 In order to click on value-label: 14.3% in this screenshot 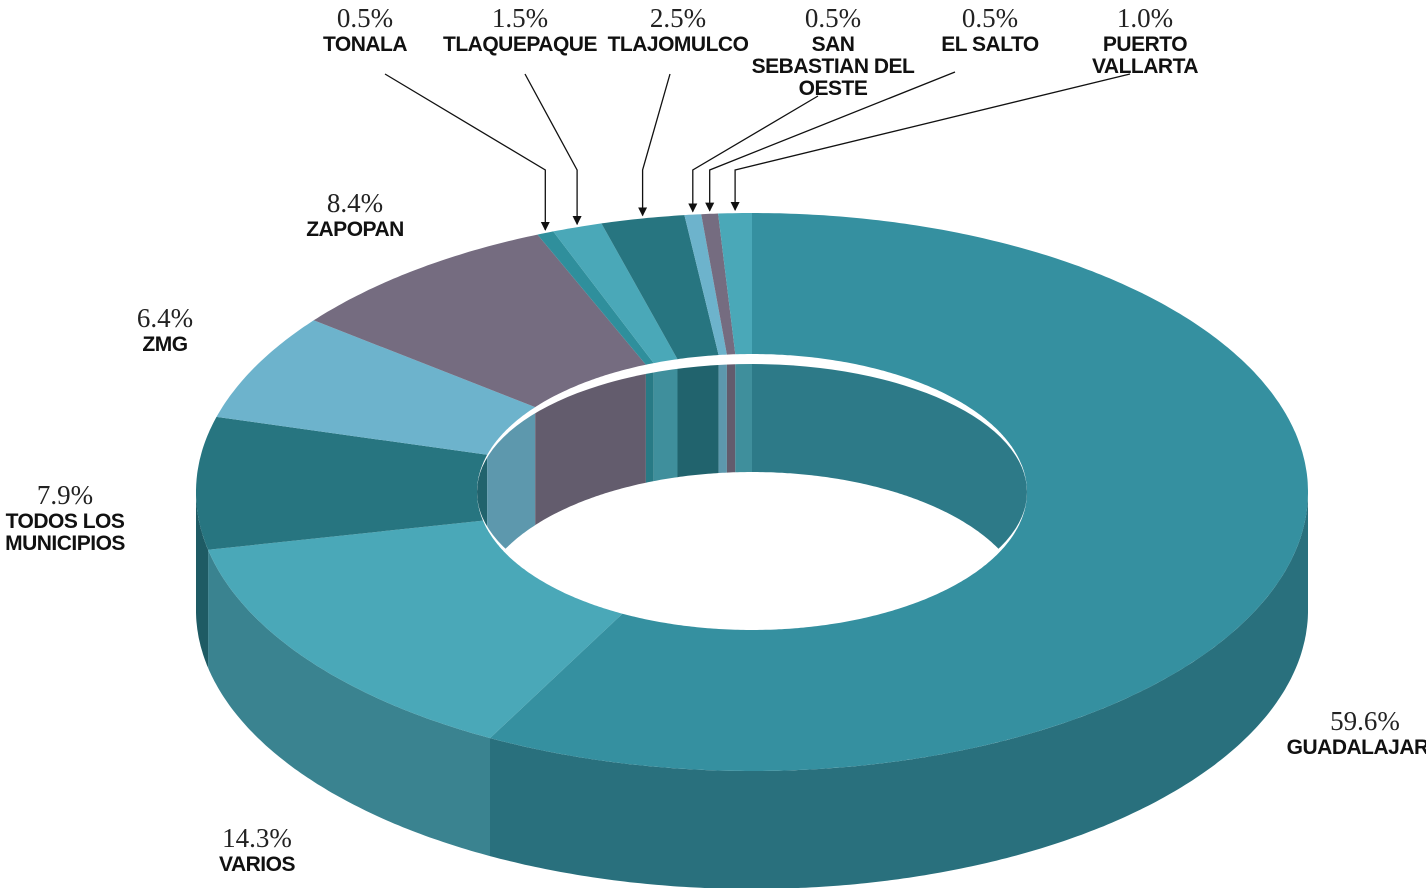, I will do `click(257, 838)`.